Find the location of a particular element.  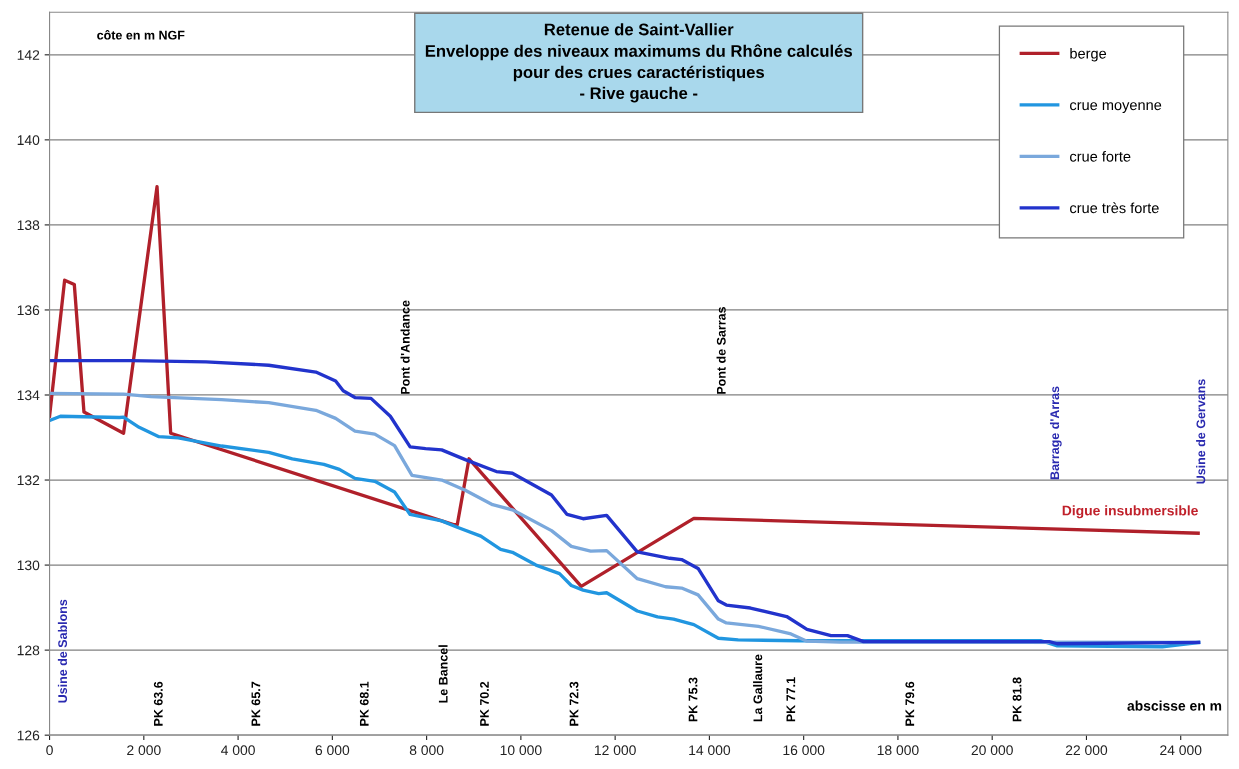

x-tick-label: 2 000 is located at coordinates (144, 750).